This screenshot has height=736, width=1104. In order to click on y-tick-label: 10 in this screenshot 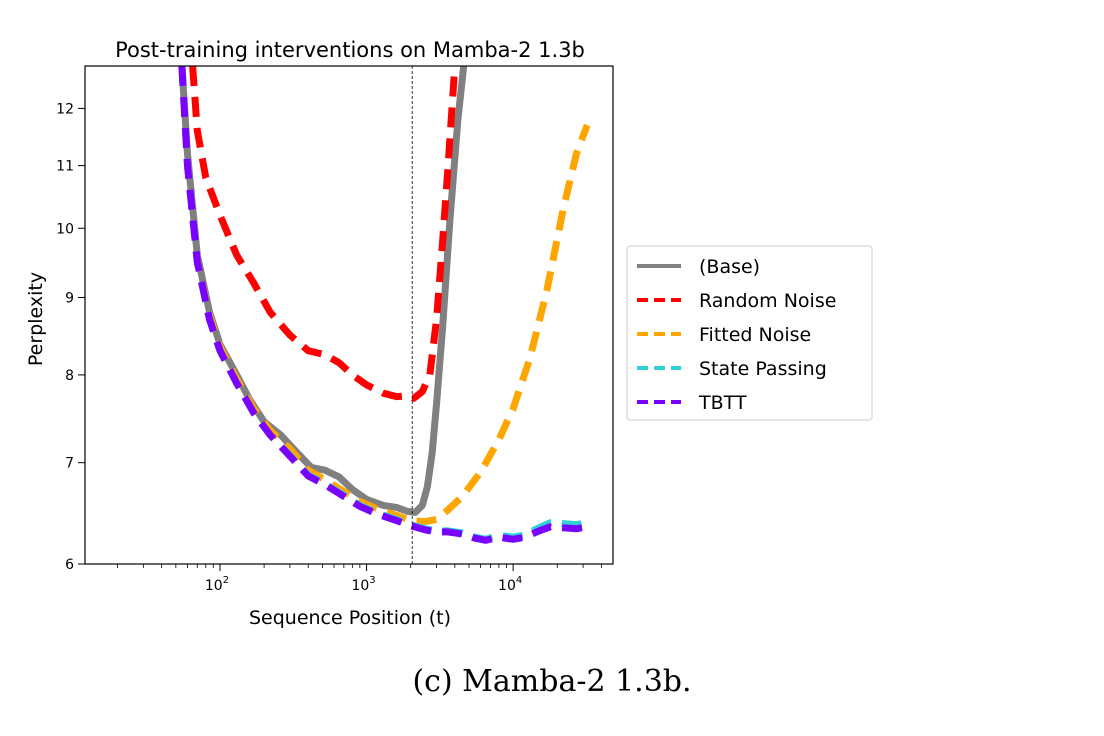, I will do `click(65, 229)`.